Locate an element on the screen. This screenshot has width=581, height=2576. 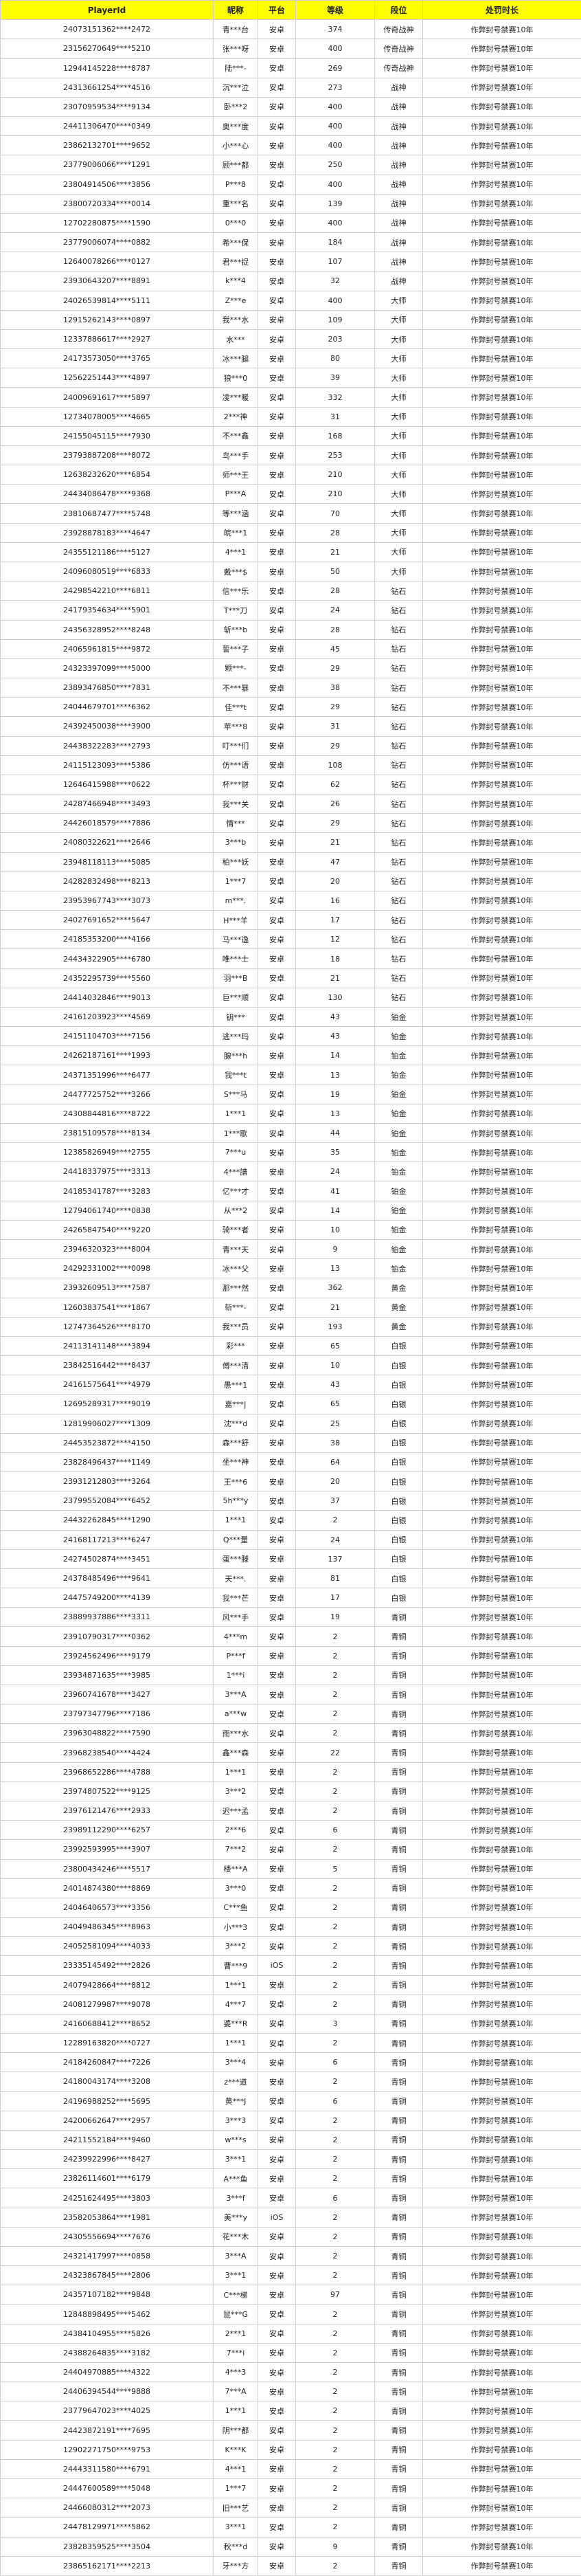
table-cell: 鑫***森 is located at coordinates (236, 1752).